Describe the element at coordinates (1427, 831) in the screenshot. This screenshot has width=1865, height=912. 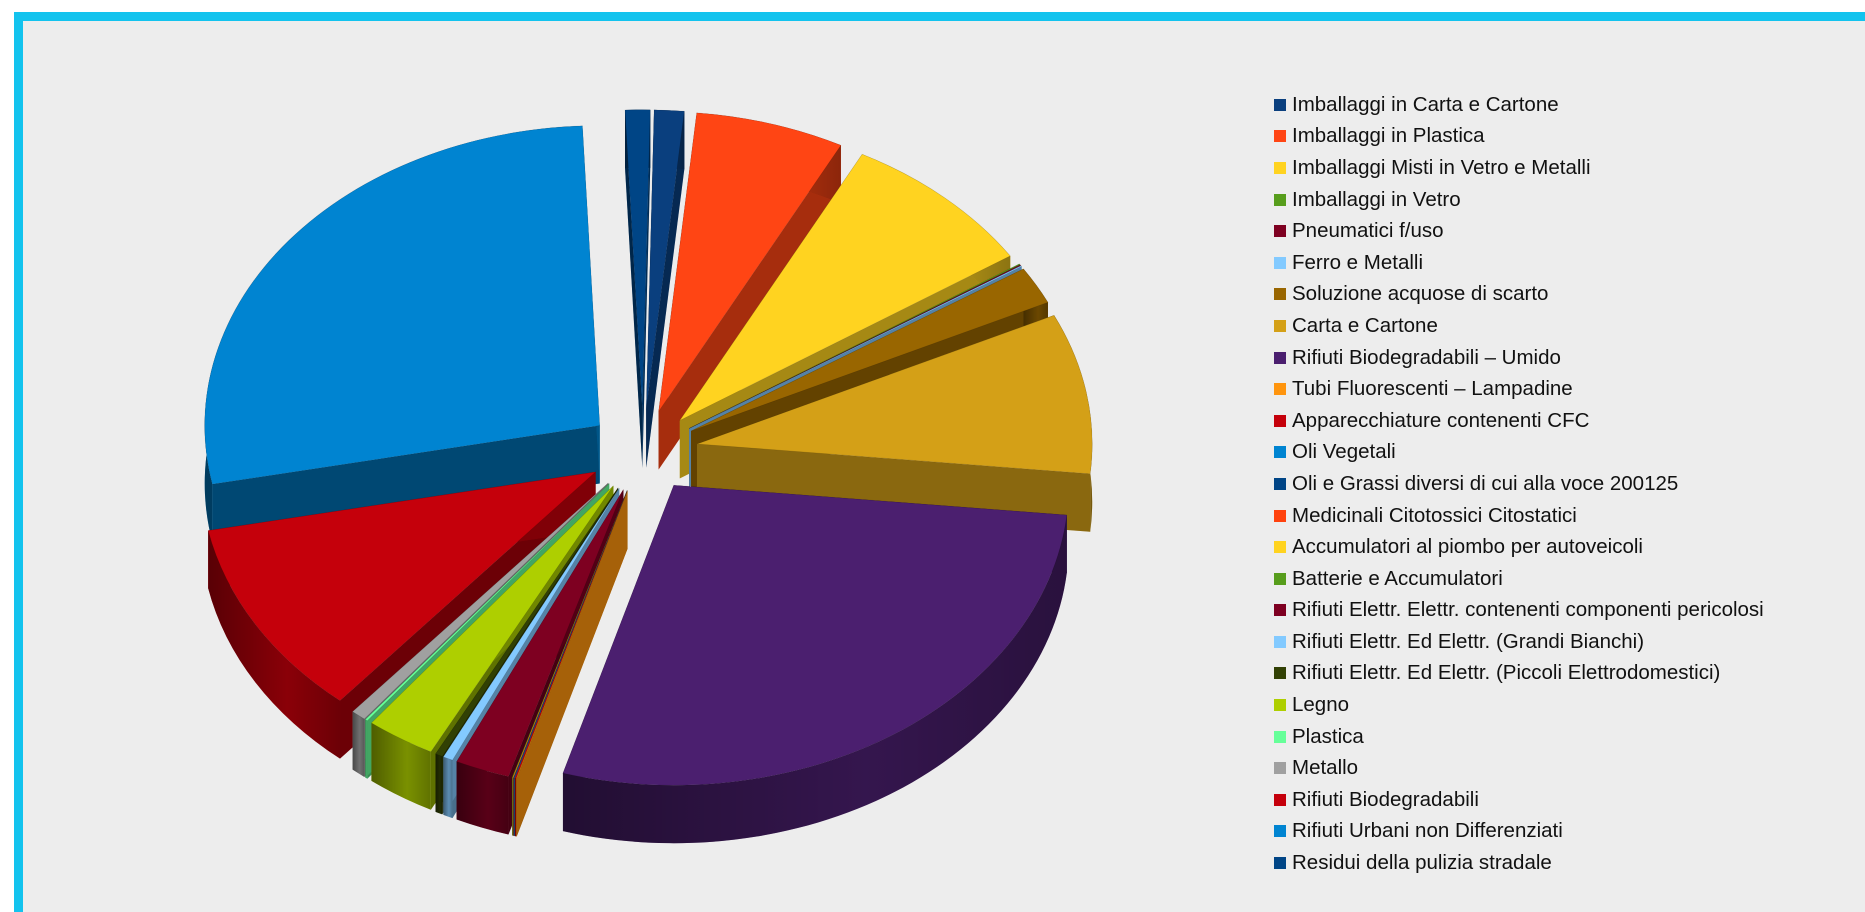
I see `legend-label: Rifiuti Urbani non Differenziati` at that location.